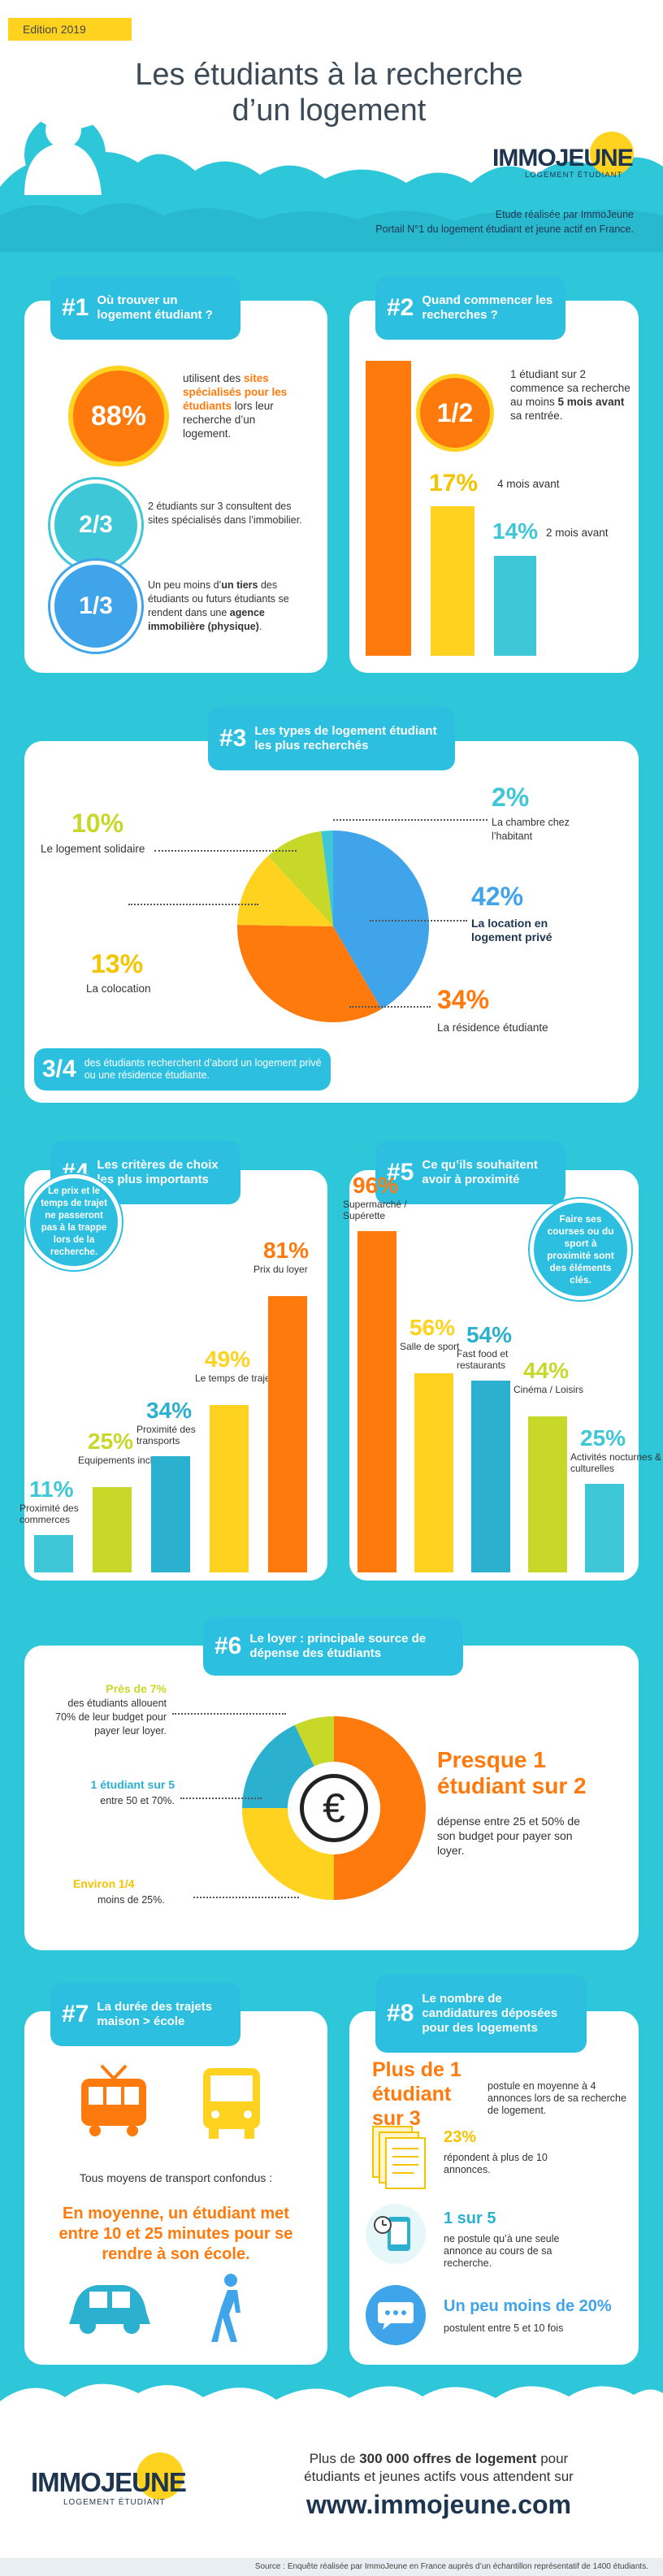 This screenshot has width=663, height=2576. What do you see at coordinates (487, 307) in the screenshot?
I see `section-2-title: Quand commencer les recherches ?` at bounding box center [487, 307].